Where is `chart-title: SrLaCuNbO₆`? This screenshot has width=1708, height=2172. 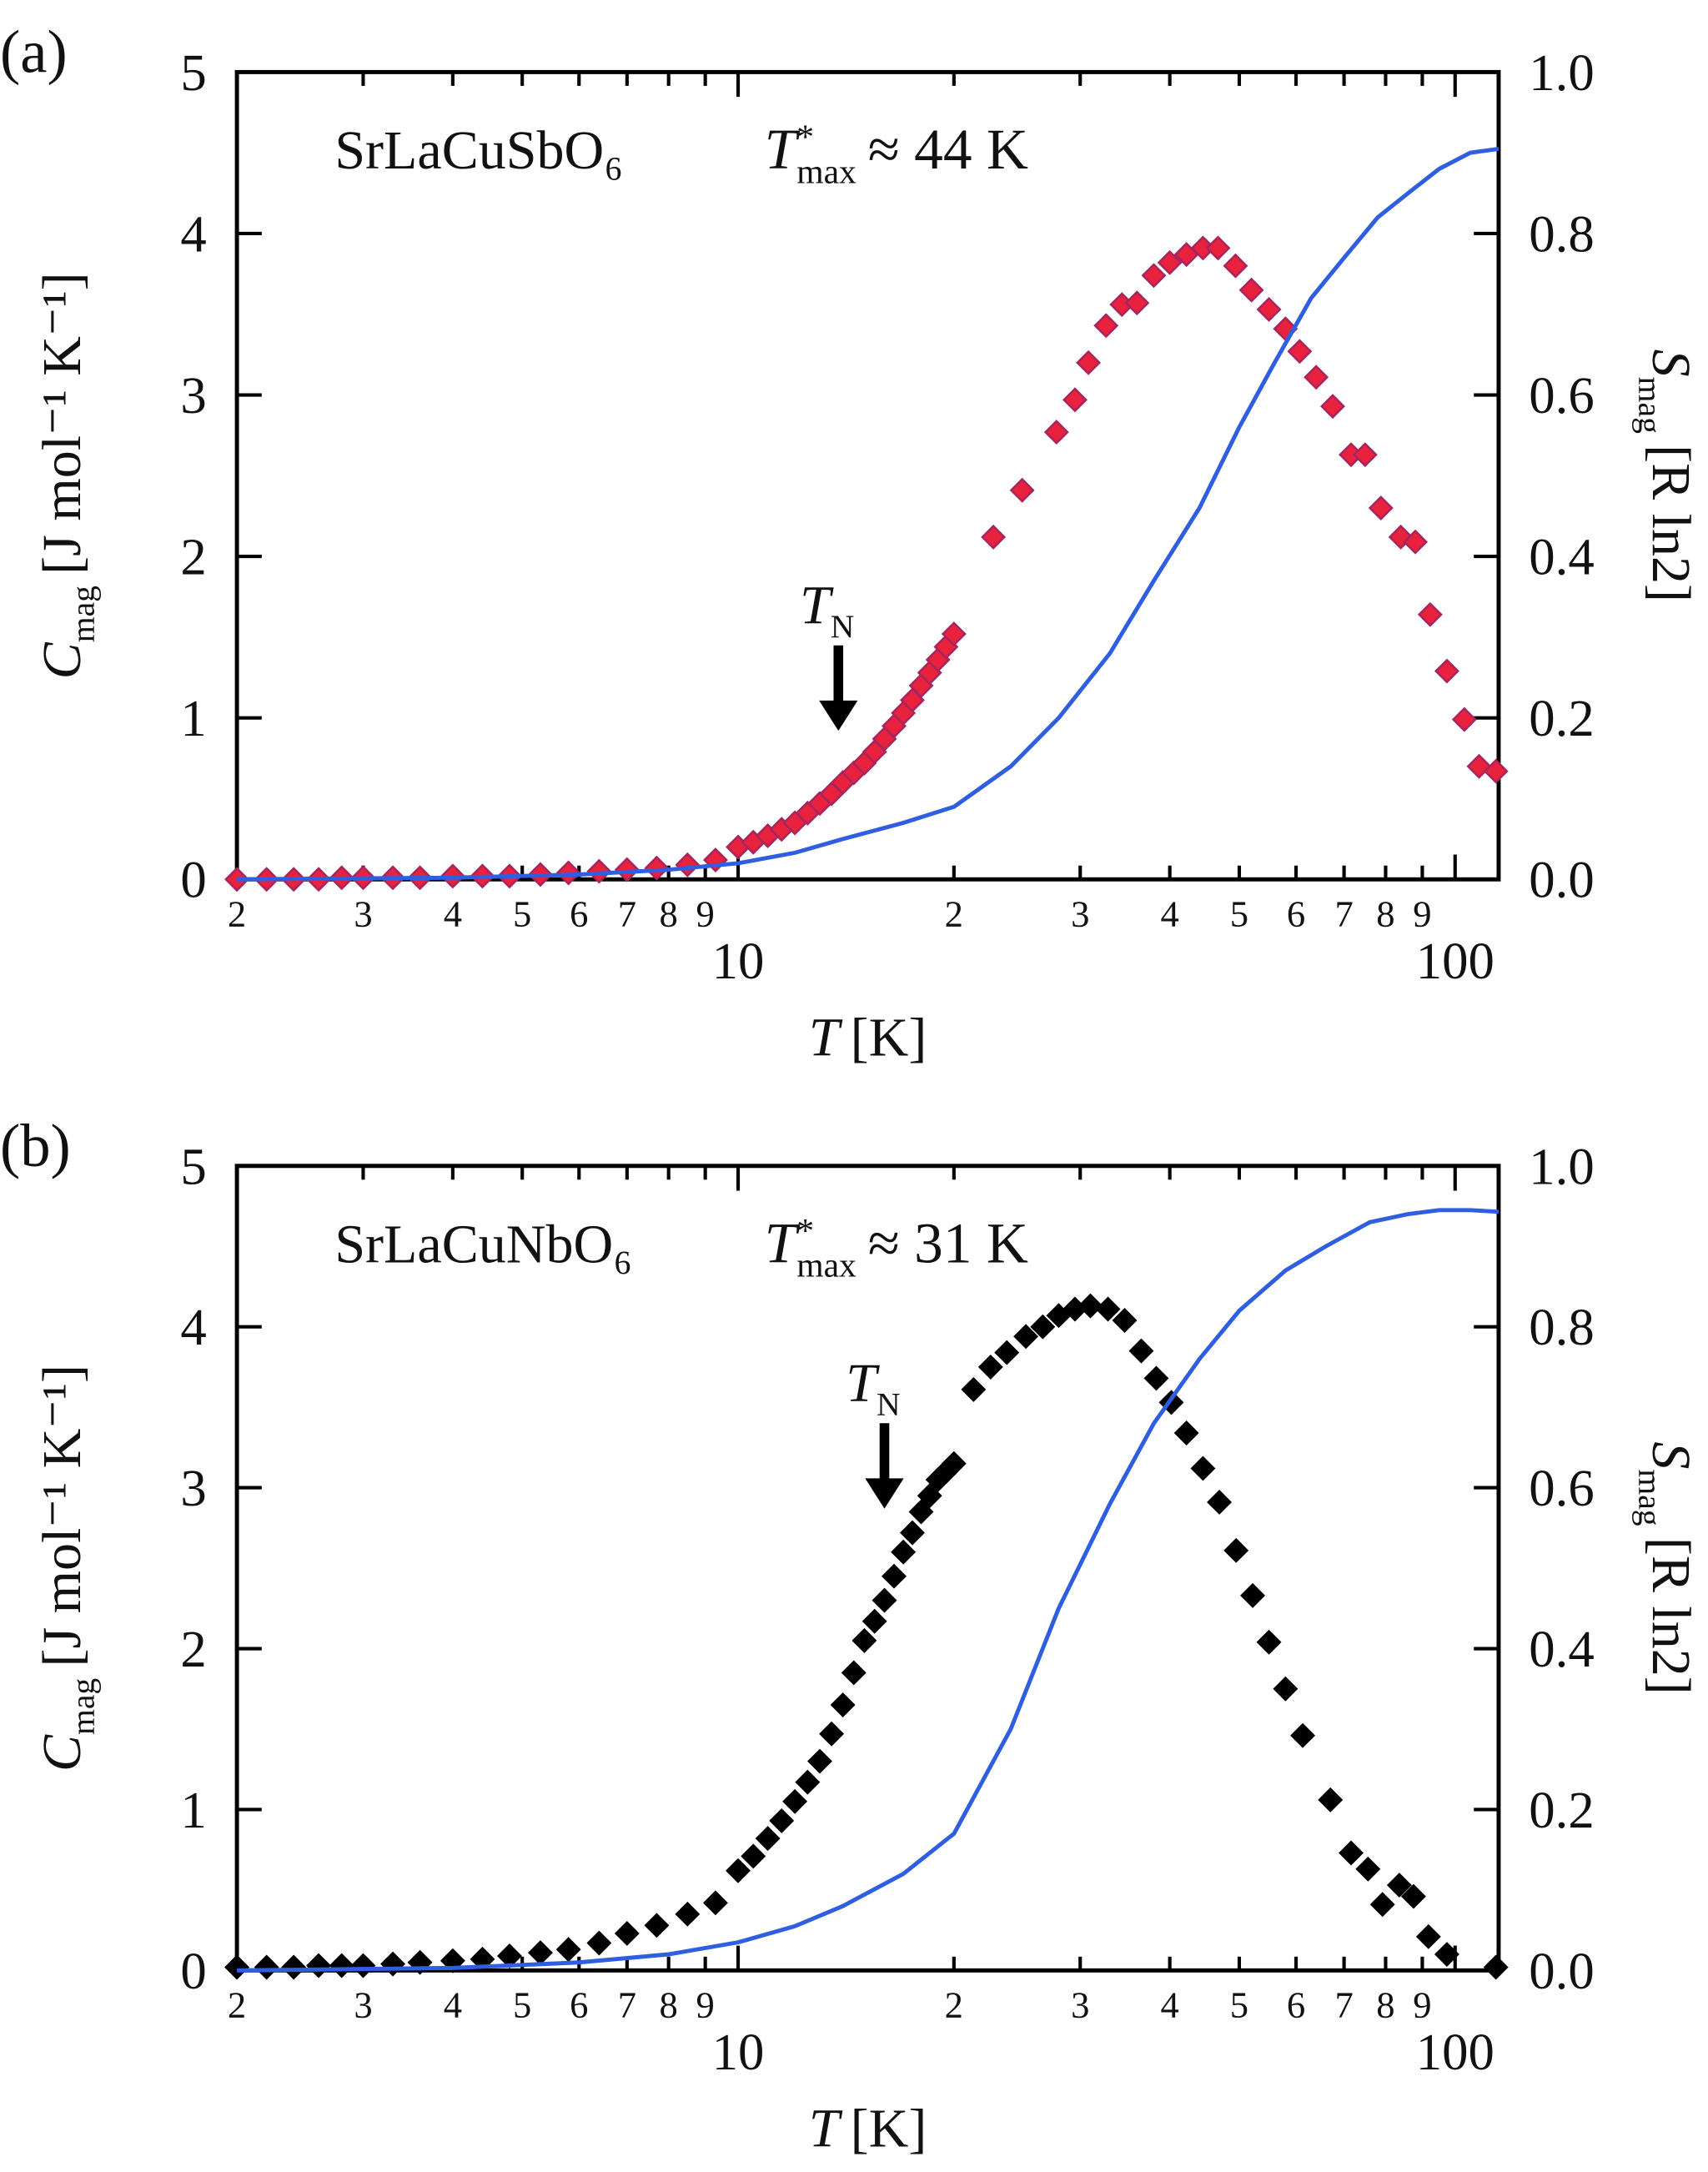 chart-title: SrLaCuNbO₆ is located at coordinates (483, 1244).